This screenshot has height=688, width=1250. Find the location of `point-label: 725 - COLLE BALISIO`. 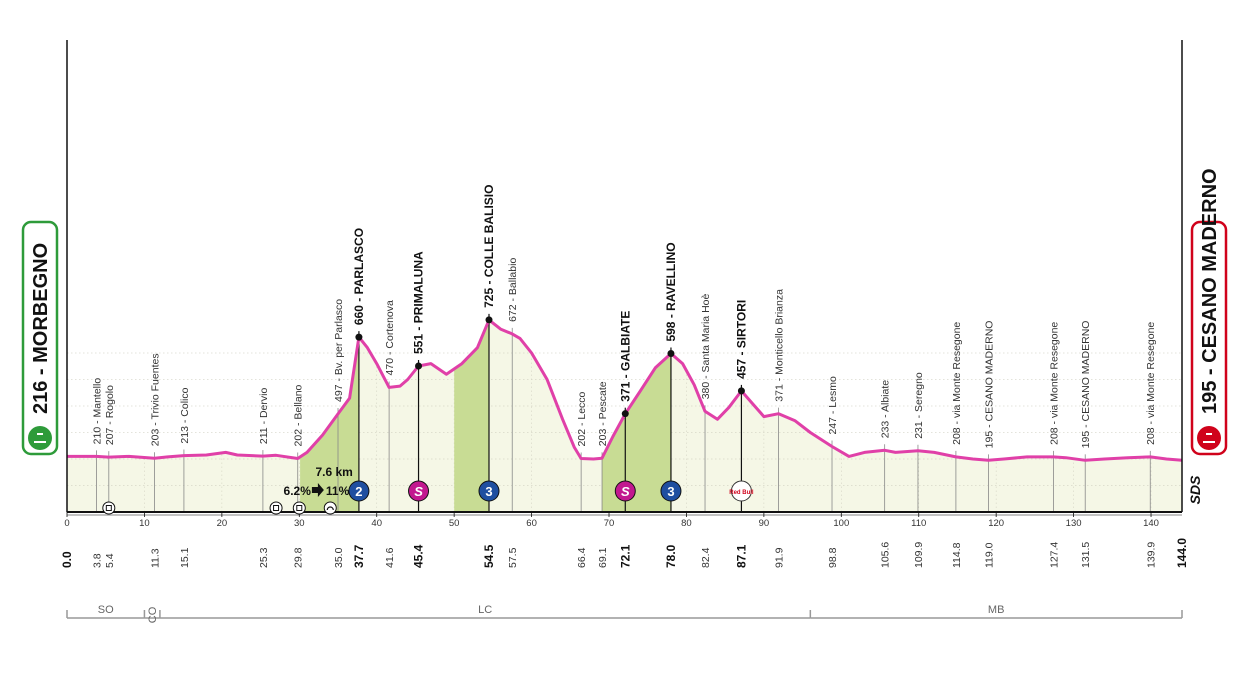

point-label: 725 - COLLE BALISIO is located at coordinates (489, 246).